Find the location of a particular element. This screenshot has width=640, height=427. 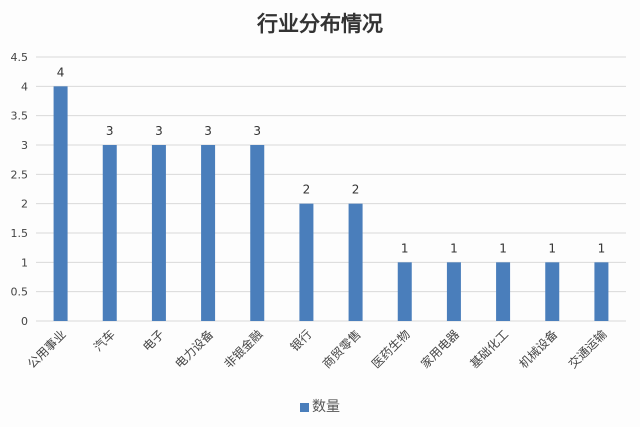

x-tick-label: 电子 is located at coordinates (153, 340).